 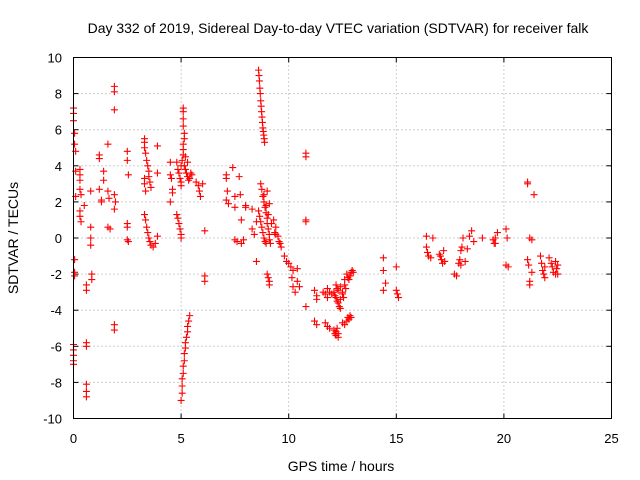 I want to click on x-tick-label: 10, so click(x=288, y=438).